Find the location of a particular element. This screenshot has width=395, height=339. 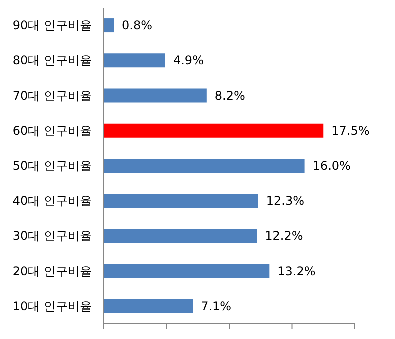

y-tick-label: 90대 인구비율 is located at coordinates (52, 25).